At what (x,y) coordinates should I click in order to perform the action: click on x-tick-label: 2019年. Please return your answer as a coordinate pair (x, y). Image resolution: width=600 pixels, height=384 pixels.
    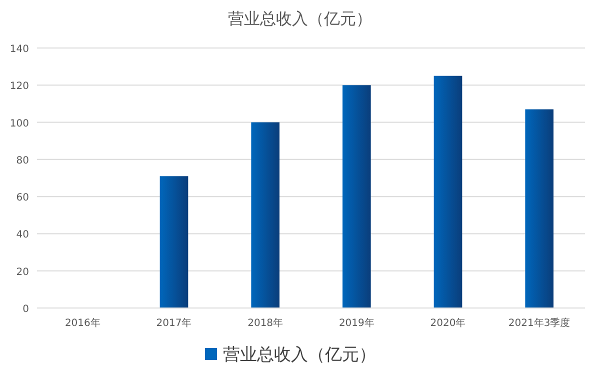
    Looking at the image, I should click on (356, 323).